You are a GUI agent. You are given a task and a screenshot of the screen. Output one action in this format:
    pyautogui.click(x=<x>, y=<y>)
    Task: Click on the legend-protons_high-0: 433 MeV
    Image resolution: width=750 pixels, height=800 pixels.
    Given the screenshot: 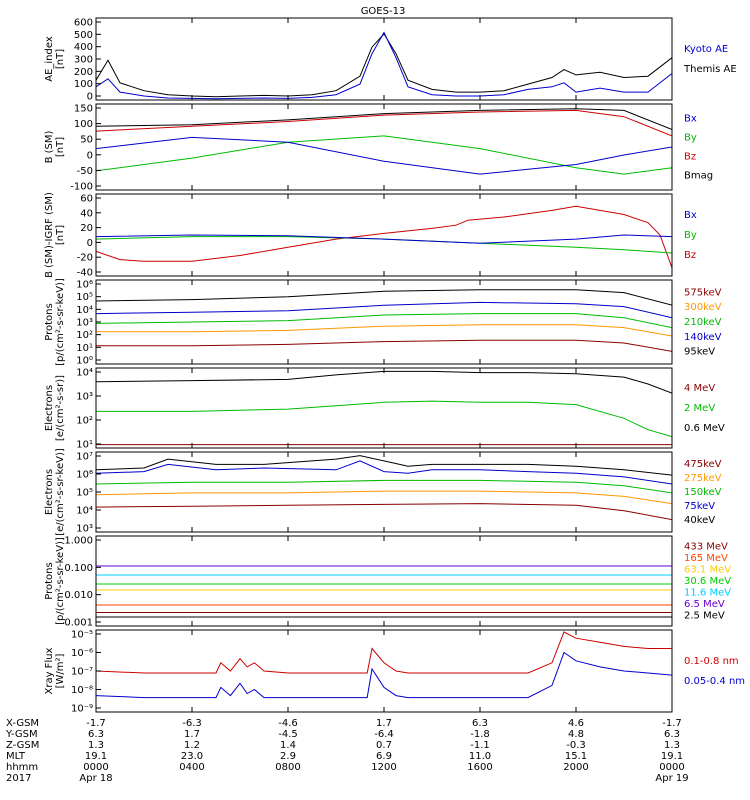 What is the action you would take?
    pyautogui.click(x=706, y=547)
    